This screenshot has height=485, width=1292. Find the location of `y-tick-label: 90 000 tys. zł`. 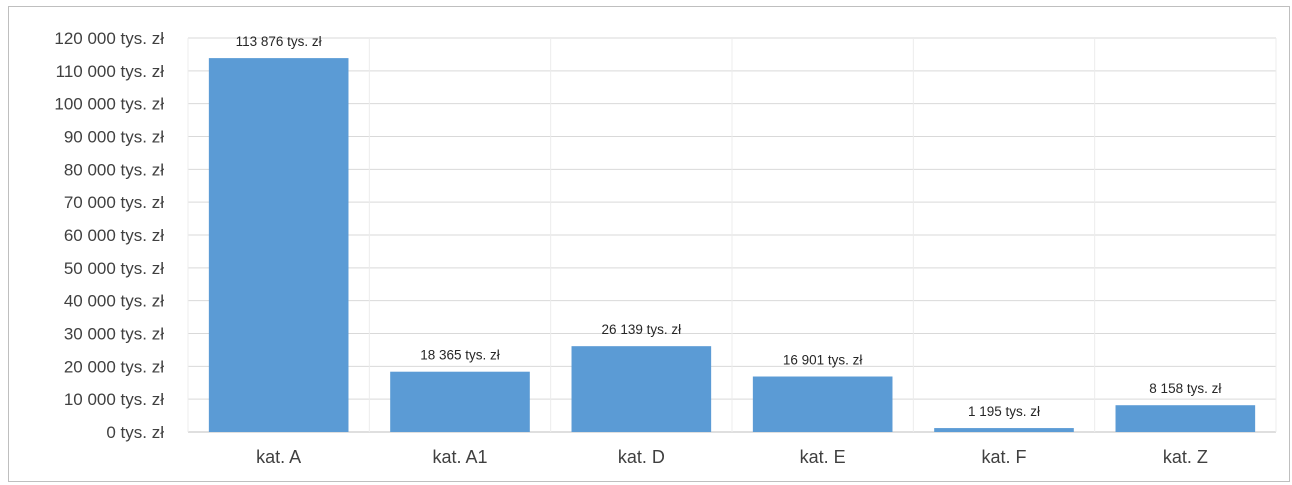

y-tick-label: 90 000 tys. zł is located at coordinates (114, 137).